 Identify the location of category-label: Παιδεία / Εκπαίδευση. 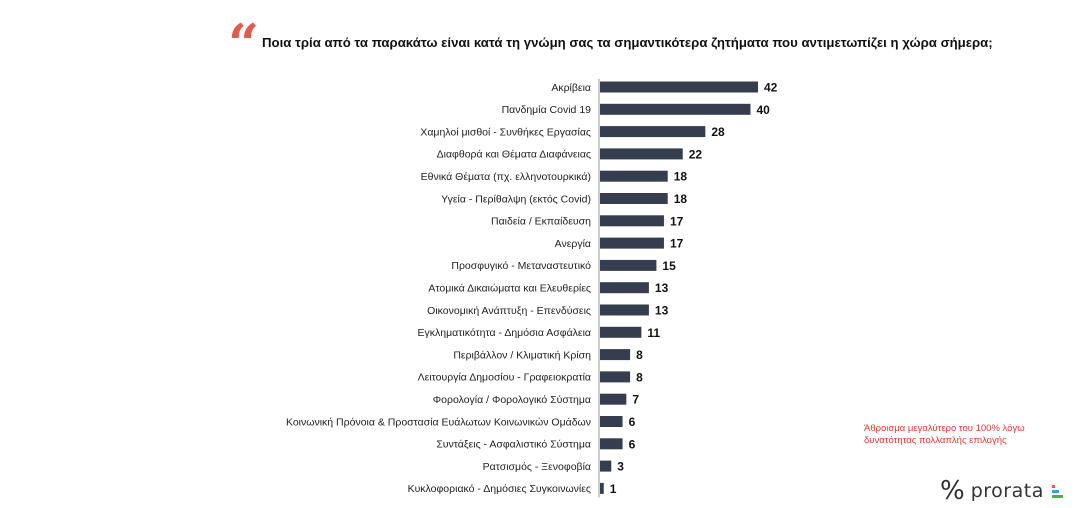
(541, 222).